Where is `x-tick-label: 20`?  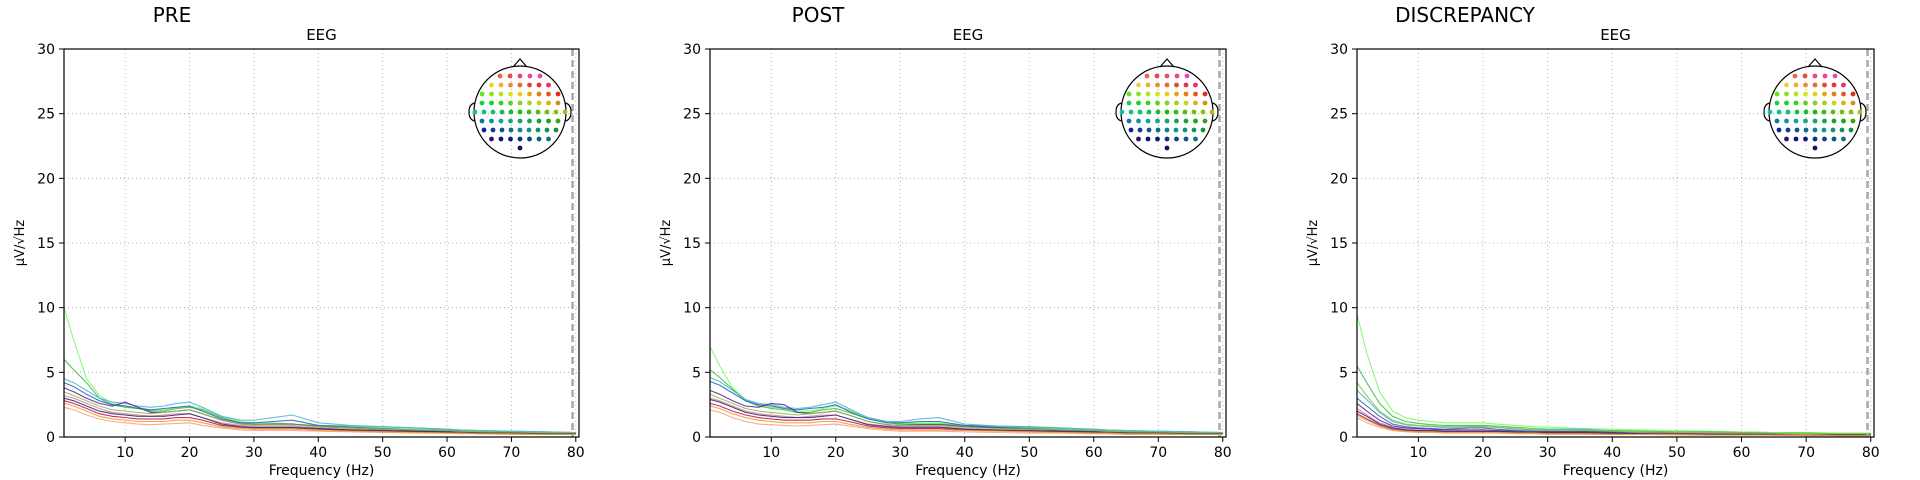
x-tick-label: 20 is located at coordinates (1483, 453).